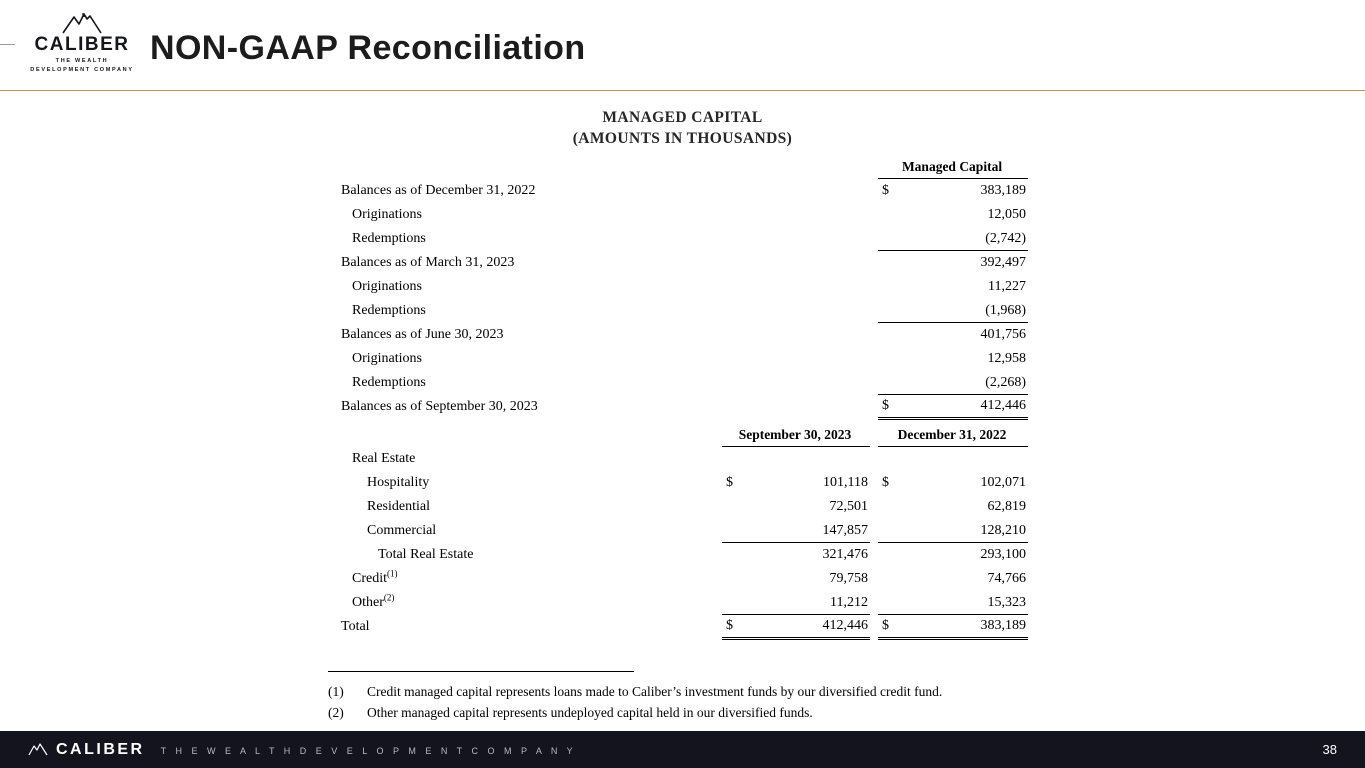 Image resolution: width=1365 pixels, height=768 pixels. I want to click on row-label: Balances as of September 30, 2023, so click(439, 406).